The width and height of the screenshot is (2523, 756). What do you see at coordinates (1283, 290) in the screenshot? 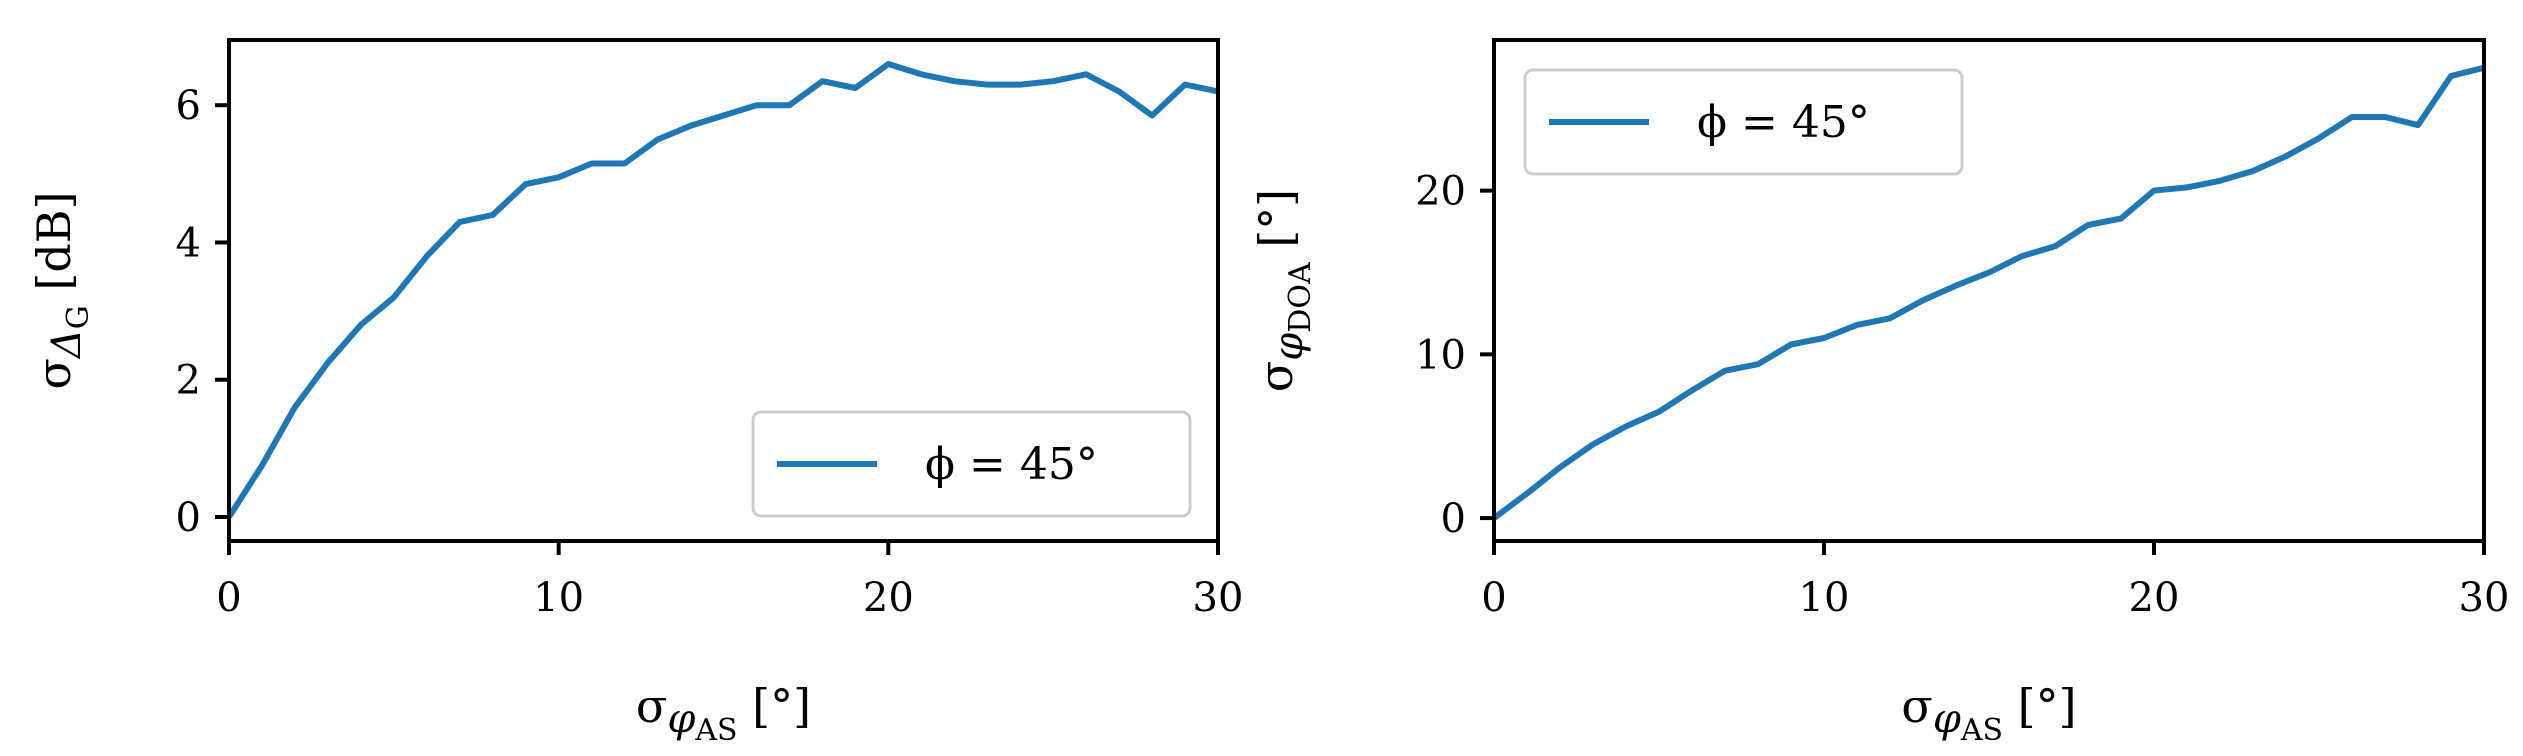
I see `y-axis-label: σφDOA [°]` at bounding box center [1283, 290].